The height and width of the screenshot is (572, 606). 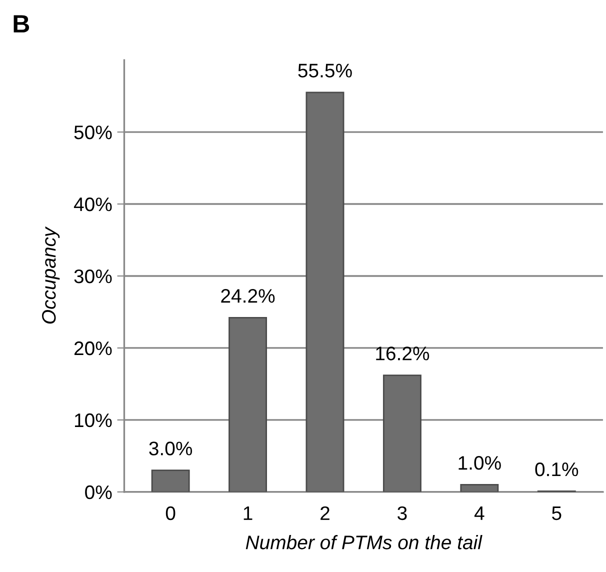 I want to click on data-label: 24.2%, so click(x=248, y=296).